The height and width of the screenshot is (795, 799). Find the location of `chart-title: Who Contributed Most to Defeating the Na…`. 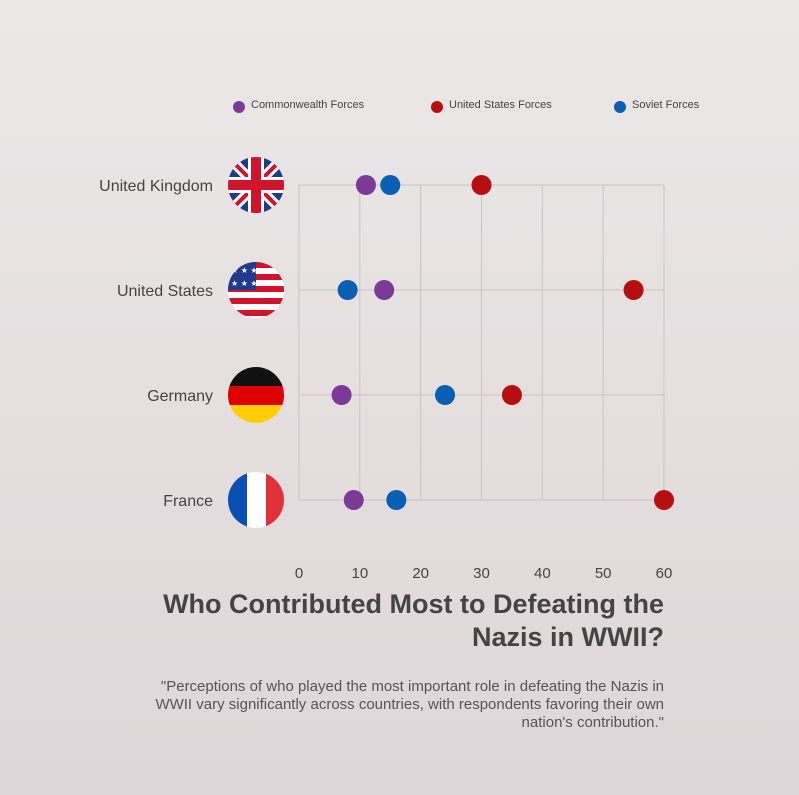

chart-title: Who Contributed Most to Defeating the Na… is located at coordinates (413, 620).